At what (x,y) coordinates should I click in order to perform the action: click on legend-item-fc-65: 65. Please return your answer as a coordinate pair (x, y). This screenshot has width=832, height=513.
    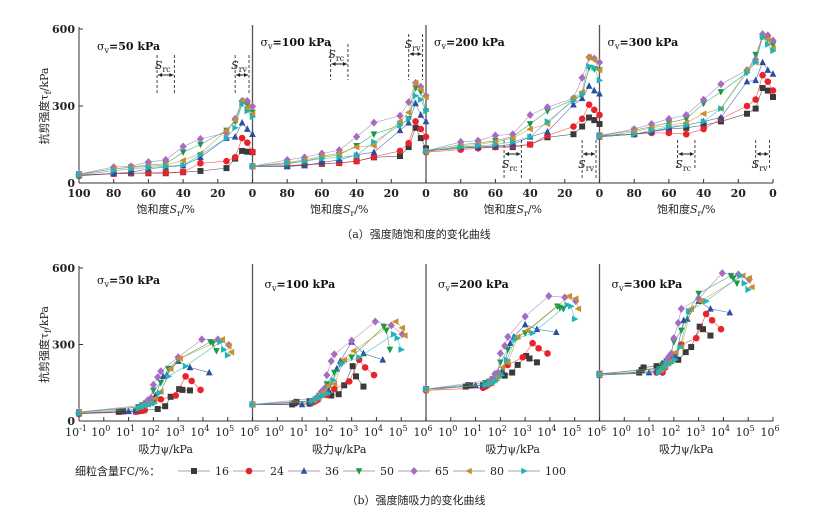
    Looking at the image, I should click on (423, 471).